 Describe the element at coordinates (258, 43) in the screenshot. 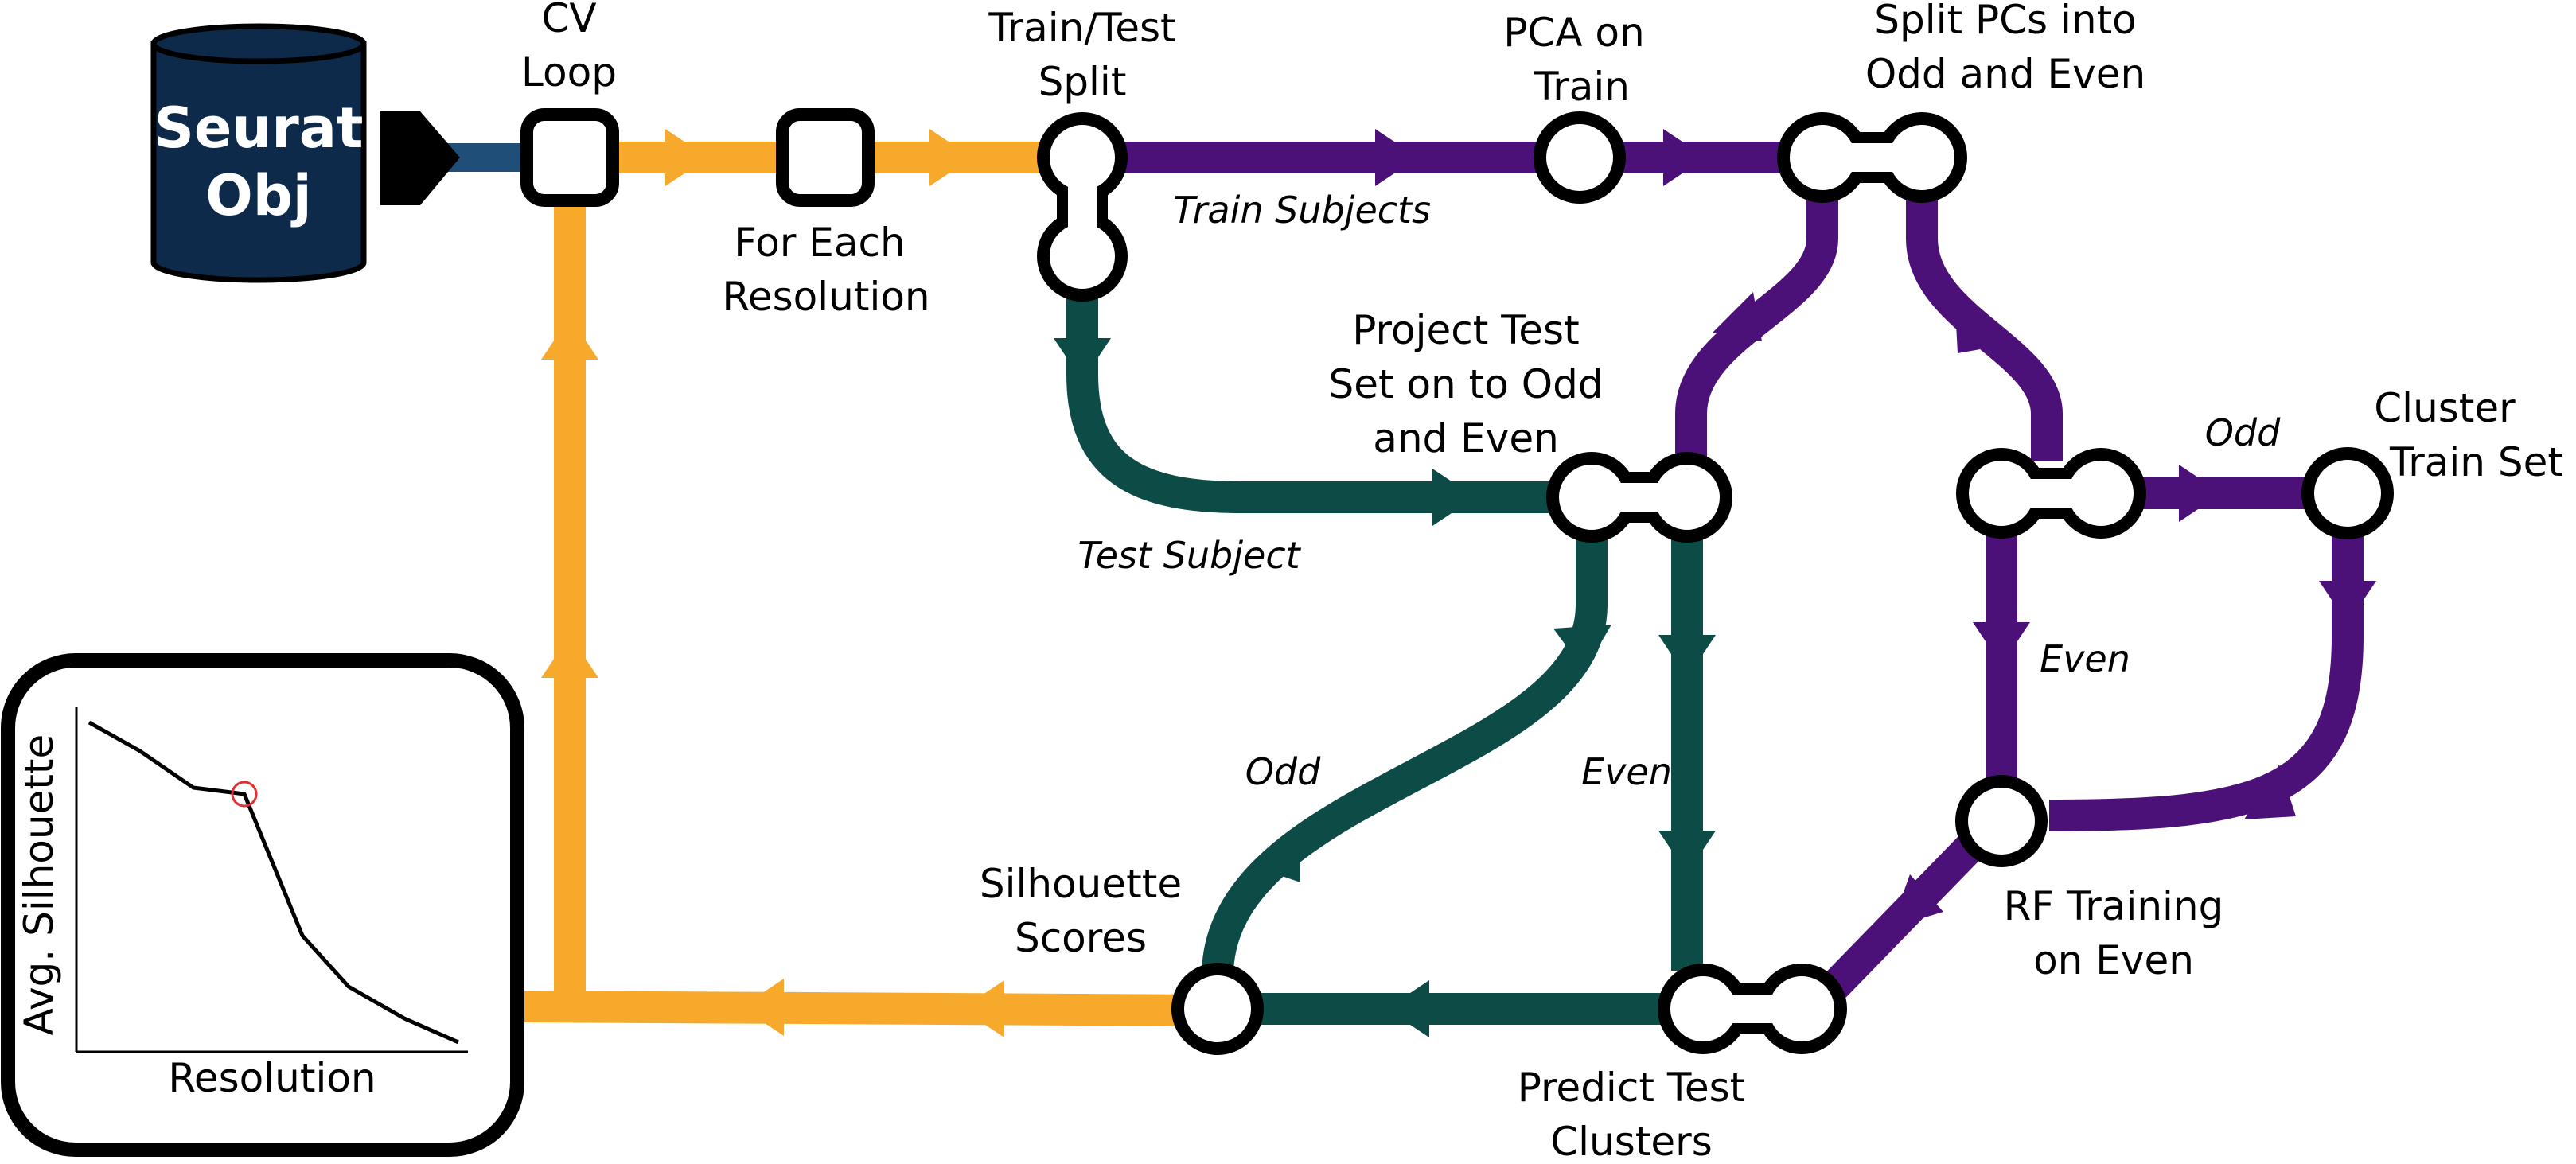

I see `database-top` at that location.